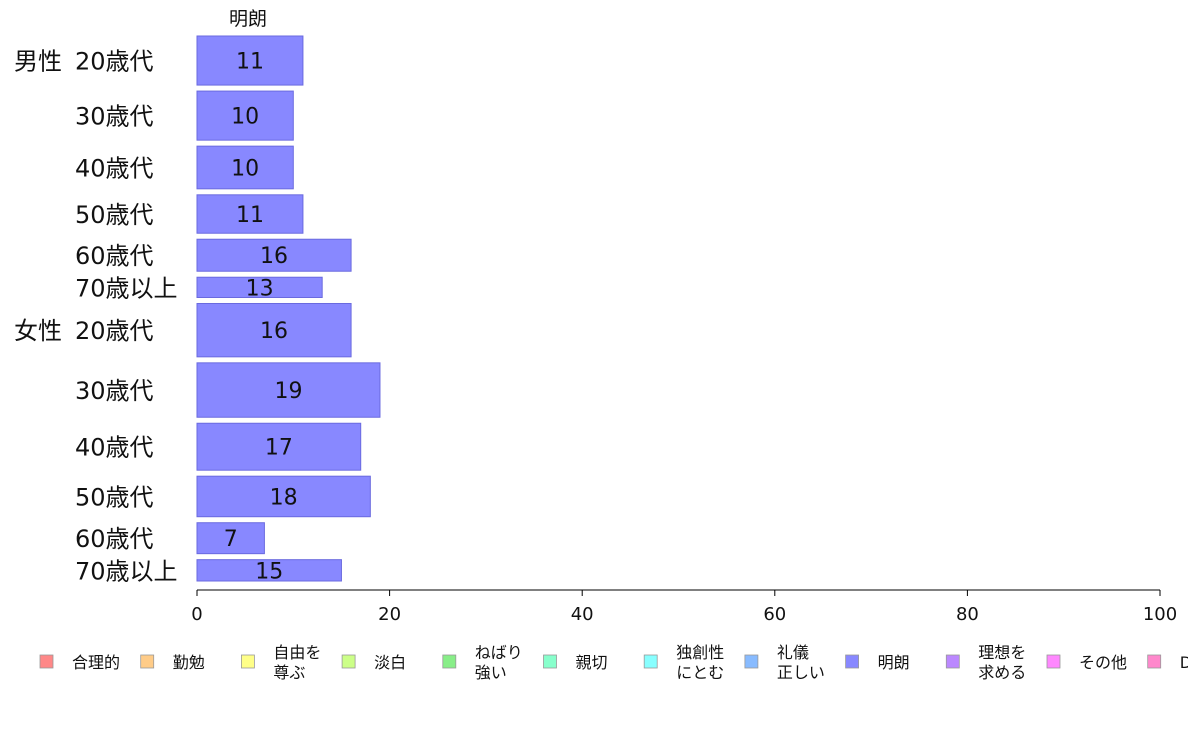 This screenshot has width=1188, height=736. What do you see at coordinates (801, 662) in the screenshot?
I see `legend-label: 礼儀正しい` at bounding box center [801, 662].